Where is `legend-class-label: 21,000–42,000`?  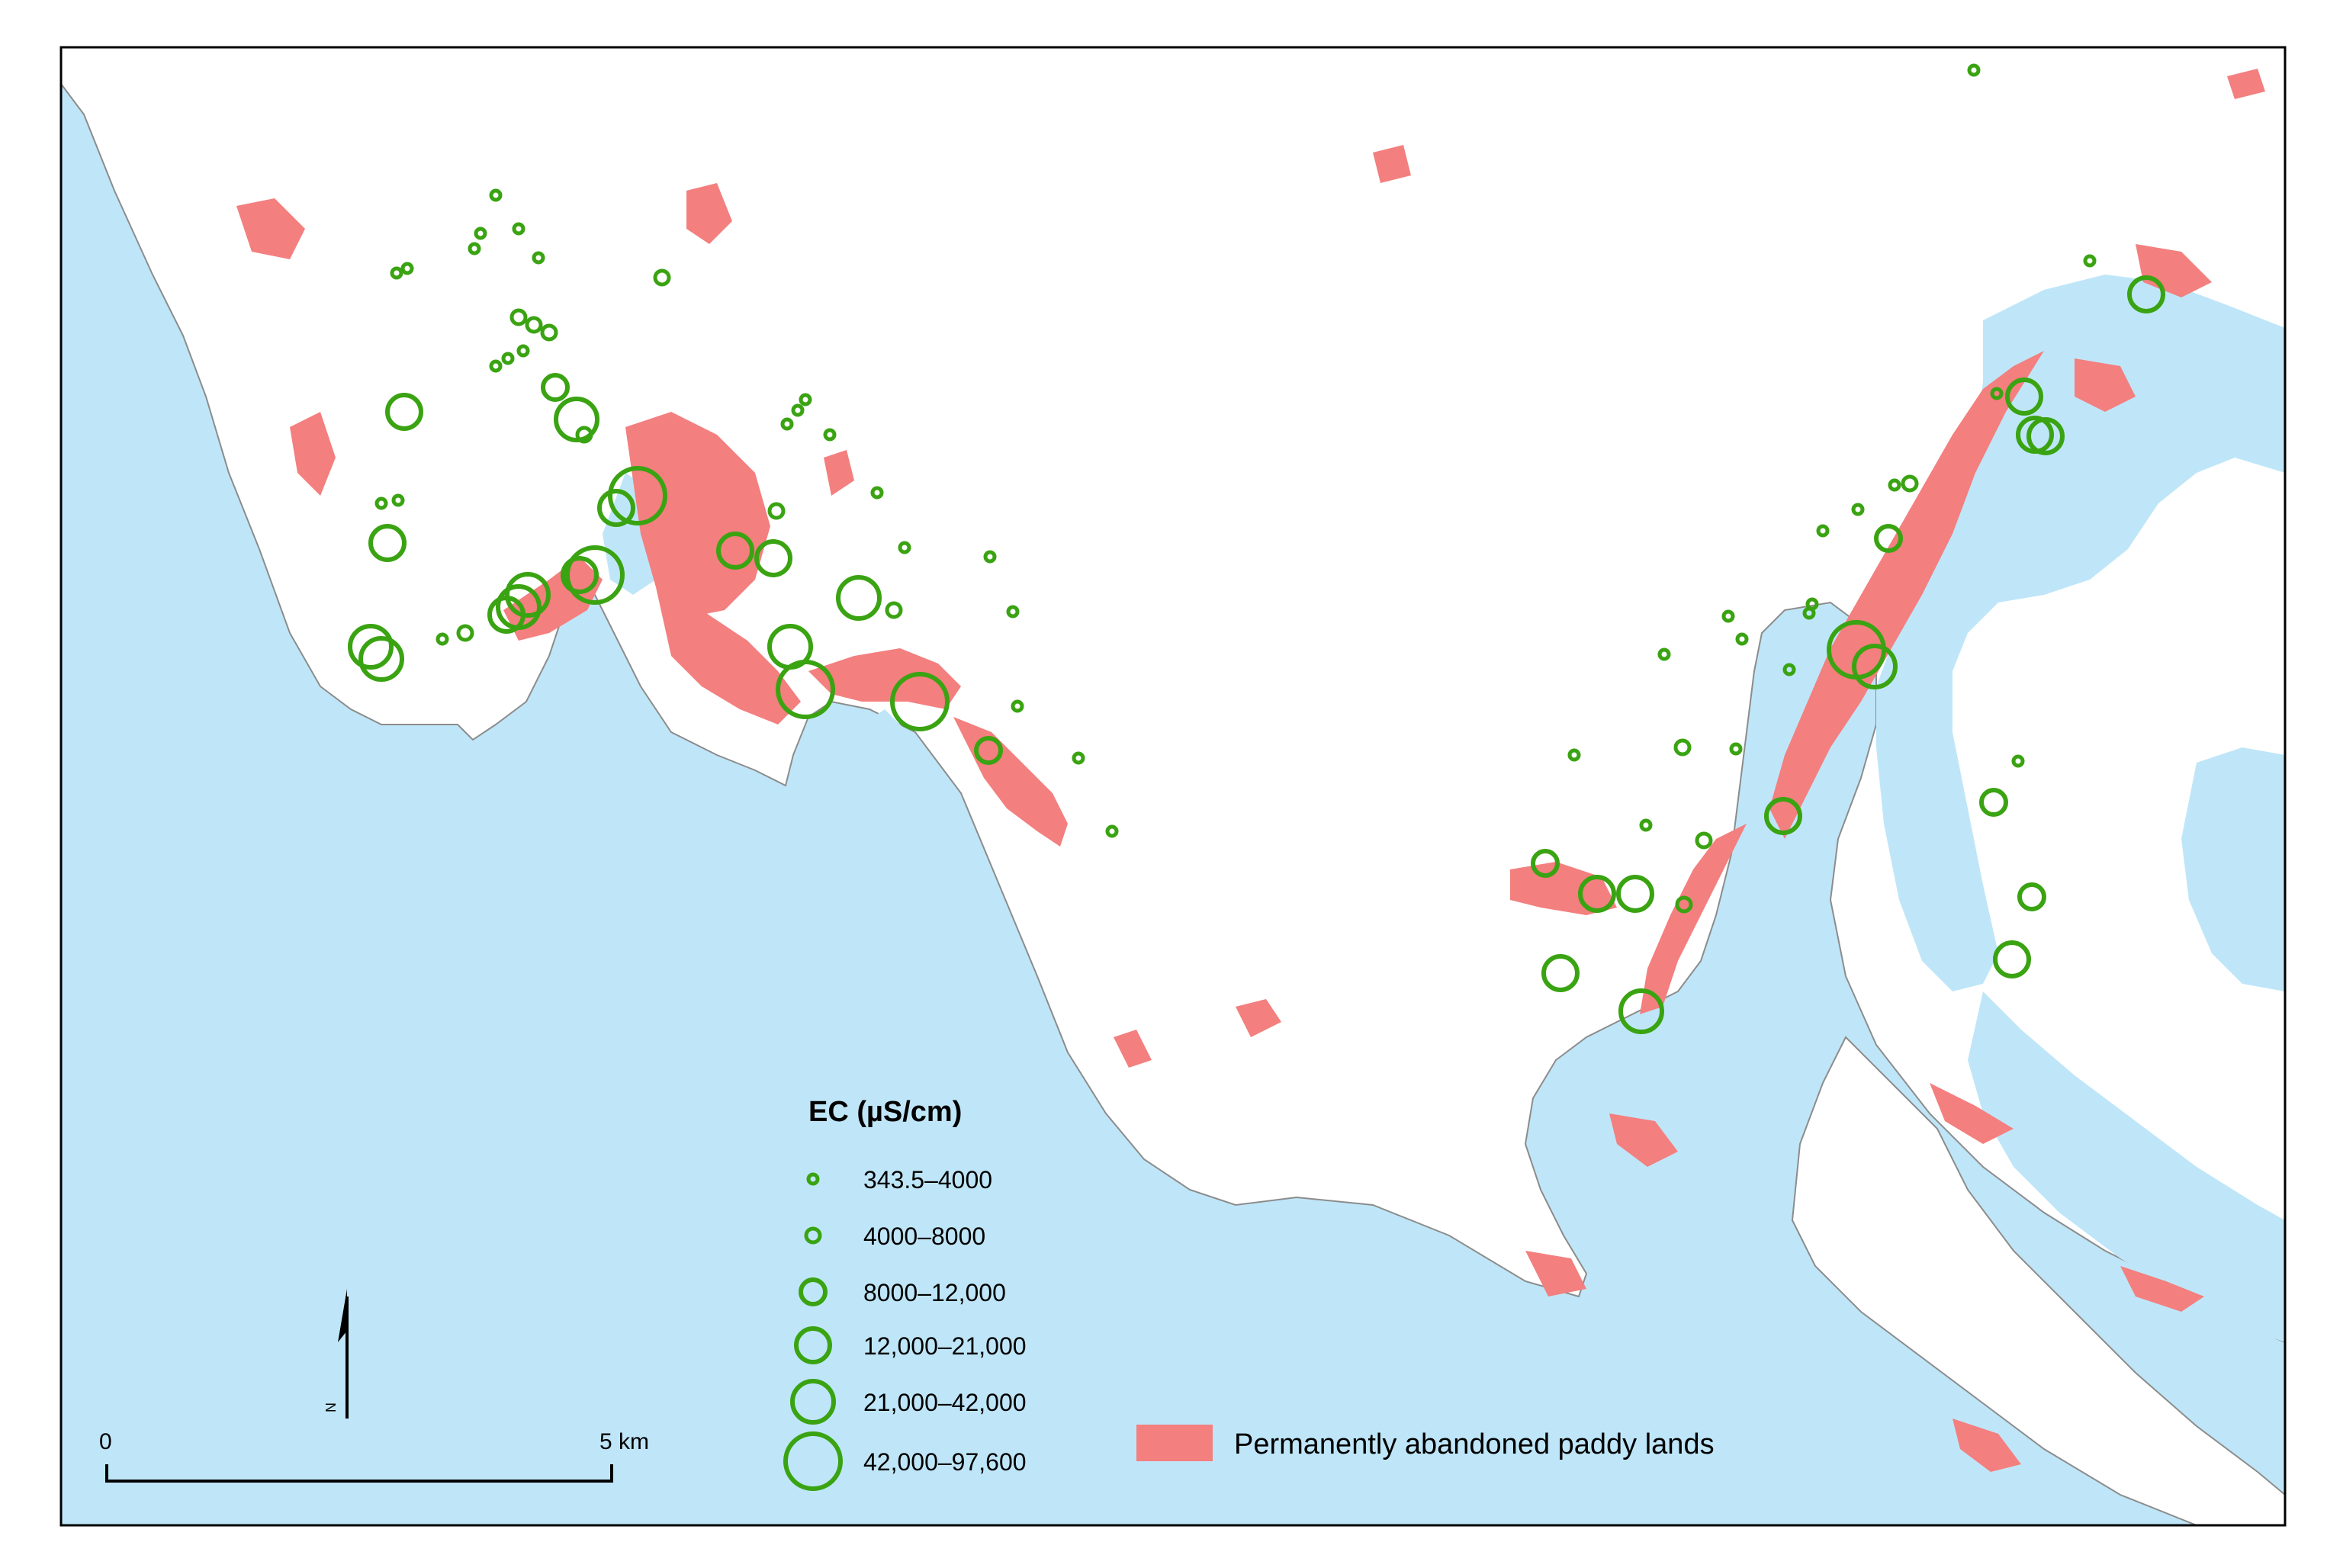
legend-class-label: 21,000–42,000 is located at coordinates (945, 1402).